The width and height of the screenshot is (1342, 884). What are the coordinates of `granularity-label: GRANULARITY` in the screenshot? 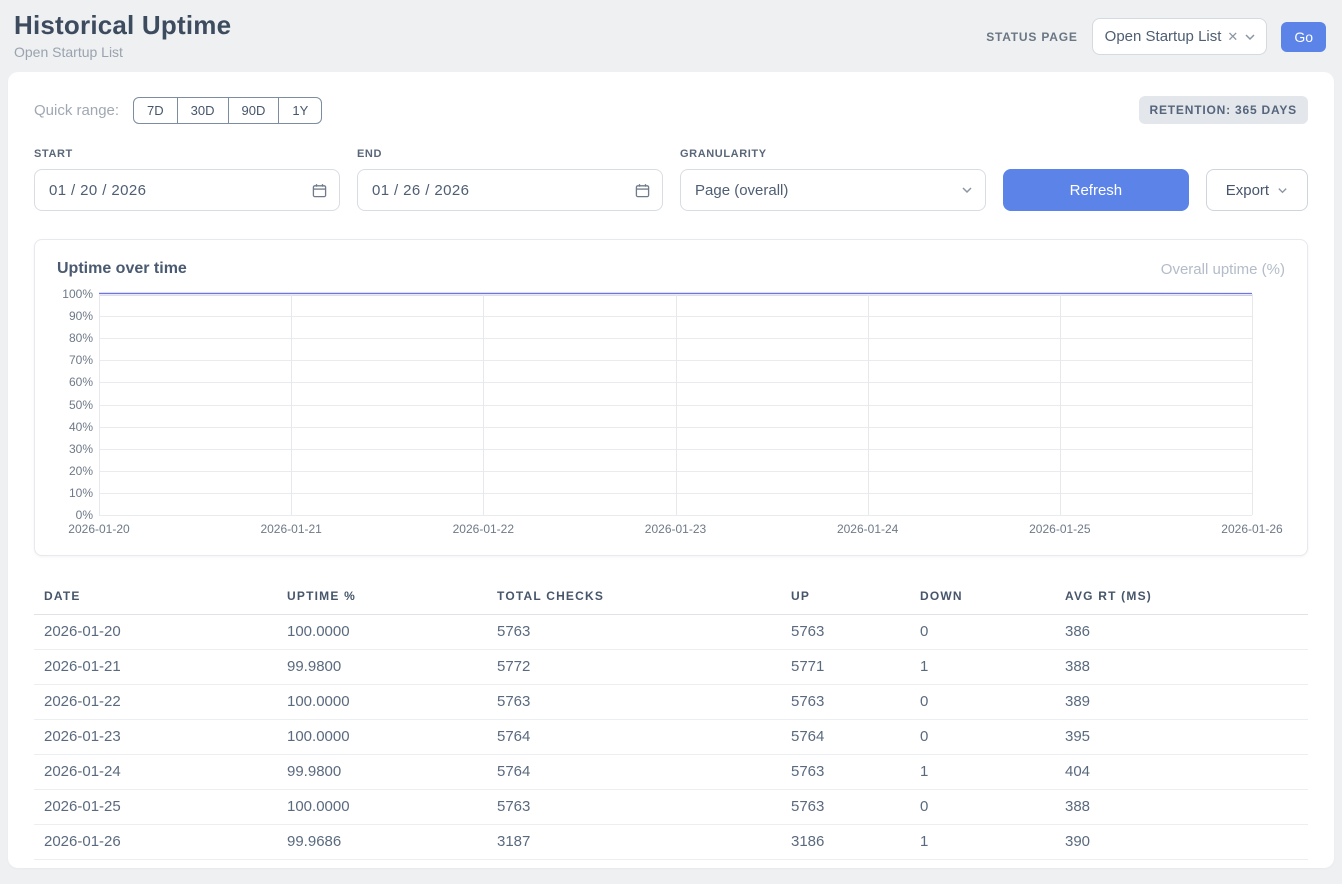 It's located at (723, 154).